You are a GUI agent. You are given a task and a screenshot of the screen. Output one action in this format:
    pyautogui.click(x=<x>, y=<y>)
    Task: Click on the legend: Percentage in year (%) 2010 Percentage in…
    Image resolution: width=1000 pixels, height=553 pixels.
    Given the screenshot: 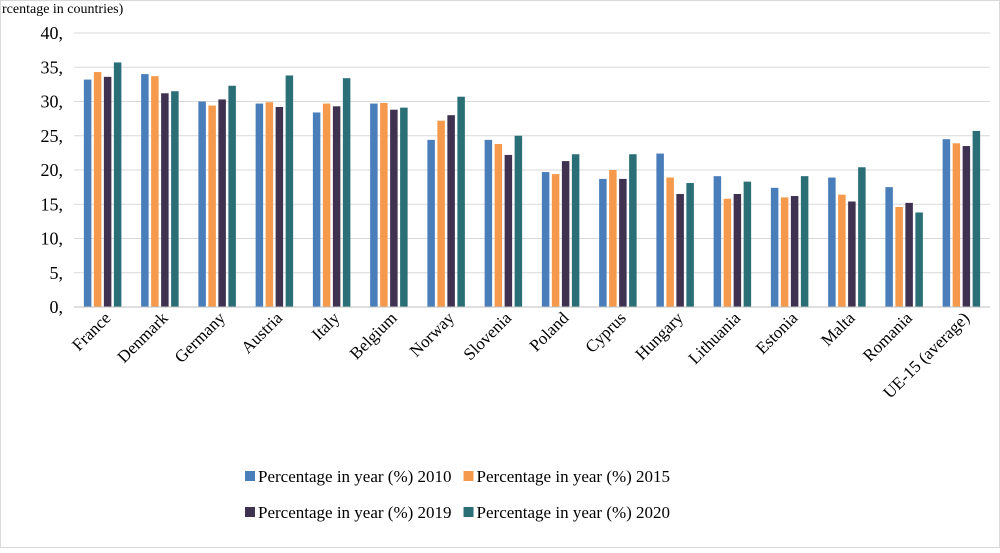 What is the action you would take?
    pyautogui.click(x=457, y=494)
    